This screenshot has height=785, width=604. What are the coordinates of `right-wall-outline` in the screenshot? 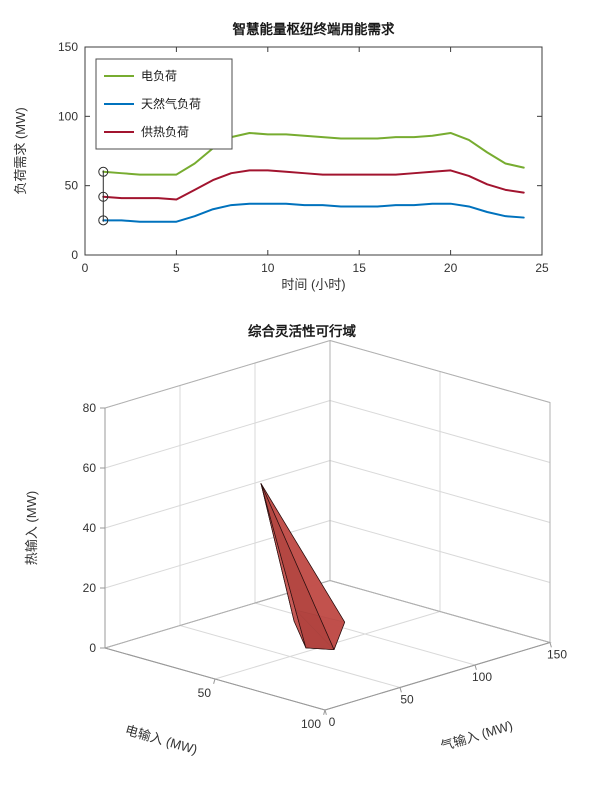 It's located at (440, 492).